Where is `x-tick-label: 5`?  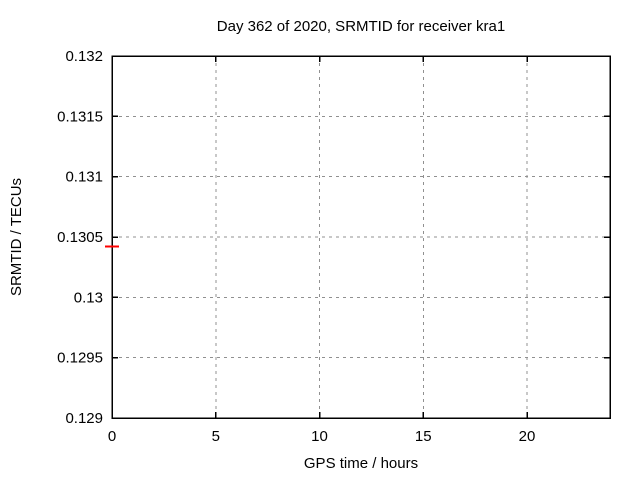
x-tick-label: 5 is located at coordinates (216, 436).